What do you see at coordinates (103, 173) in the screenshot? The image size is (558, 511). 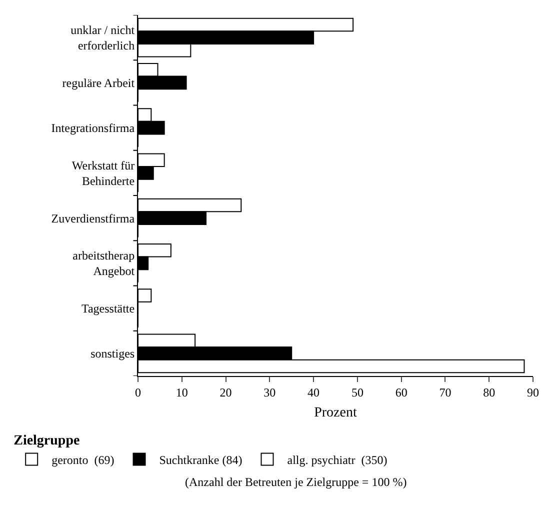 I see `y-tick-label: Werkstatt für Behinderte` at bounding box center [103, 173].